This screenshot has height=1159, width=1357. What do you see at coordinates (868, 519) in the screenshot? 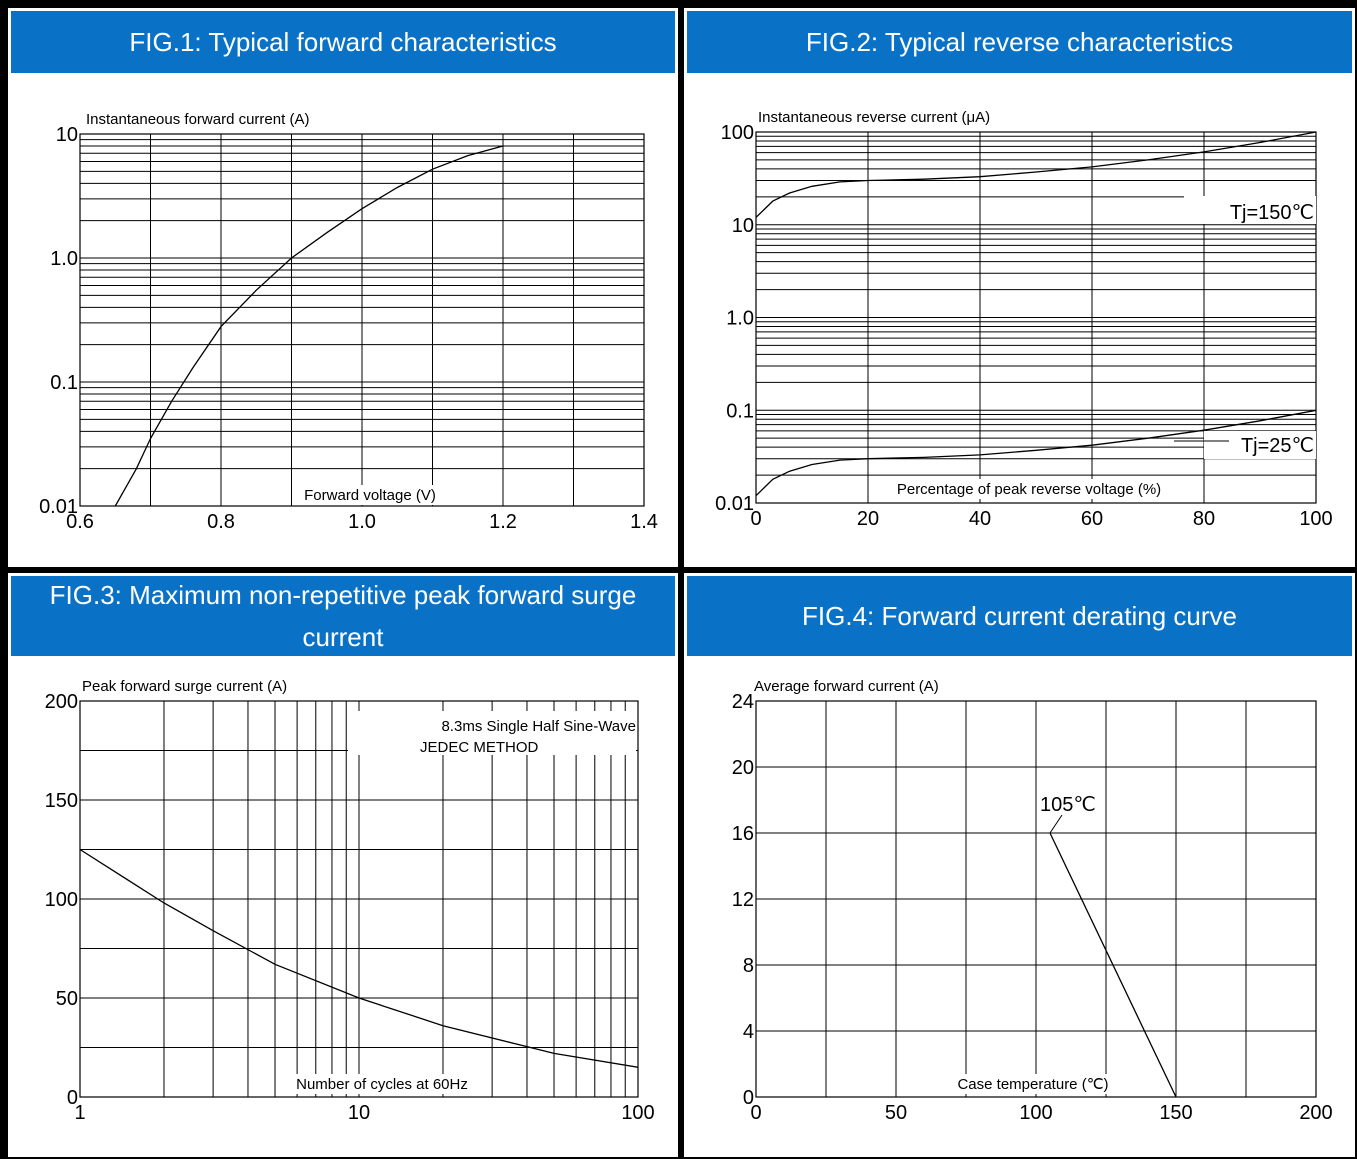
I see `x-tick-label: 20` at bounding box center [868, 519].